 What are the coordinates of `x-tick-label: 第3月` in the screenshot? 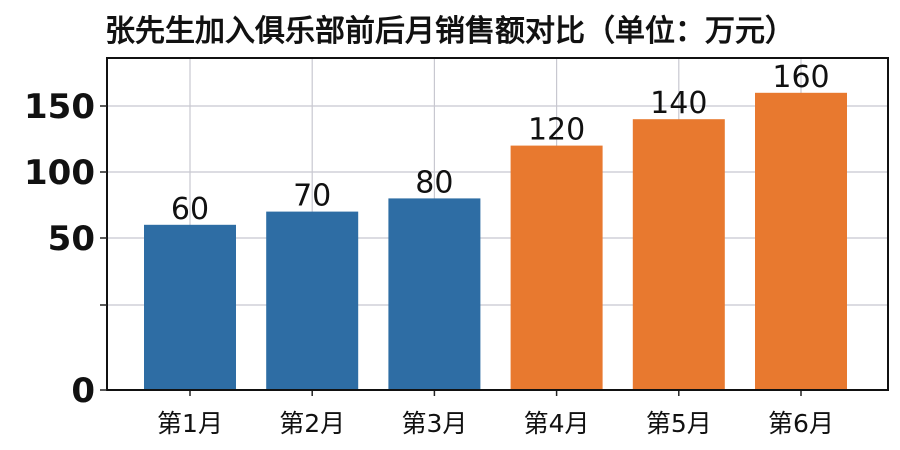 It's located at (434, 423).